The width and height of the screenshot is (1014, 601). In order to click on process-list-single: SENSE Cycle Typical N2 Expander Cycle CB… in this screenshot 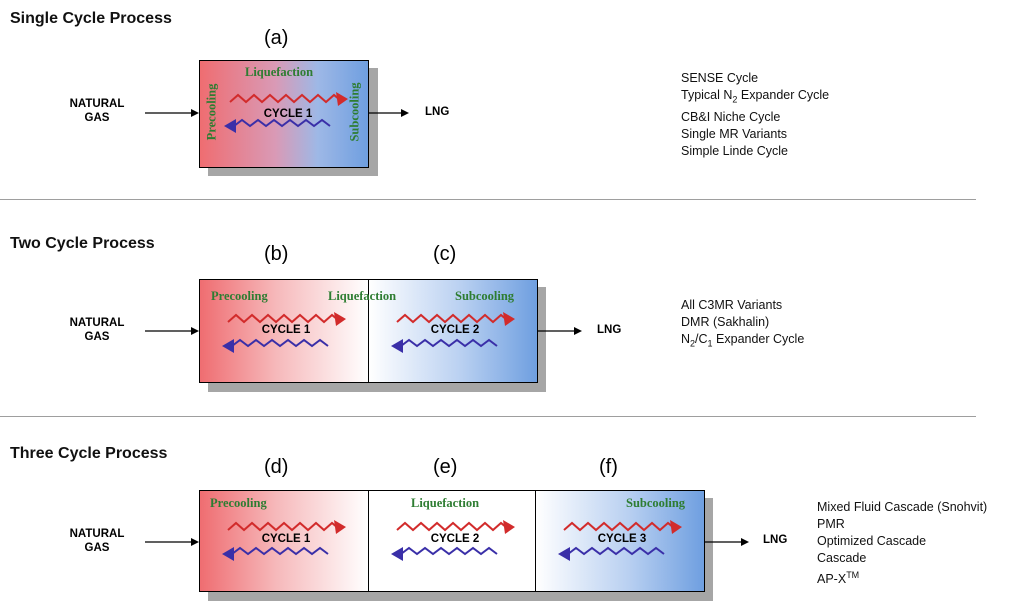, I will do `click(755, 115)`.